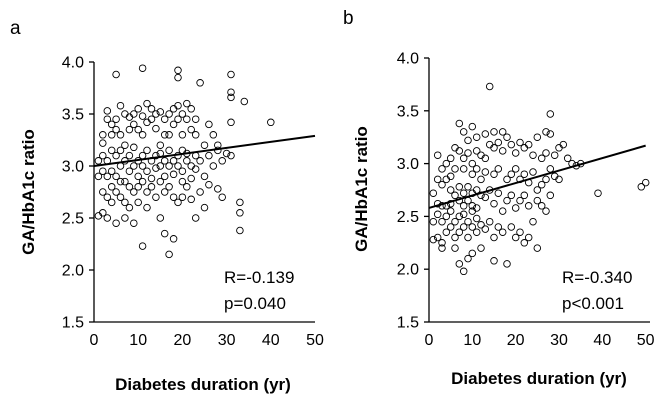  What do you see at coordinates (255, 303) in the screenshot?
I see `p-value-label: p=0.040` at bounding box center [255, 303].